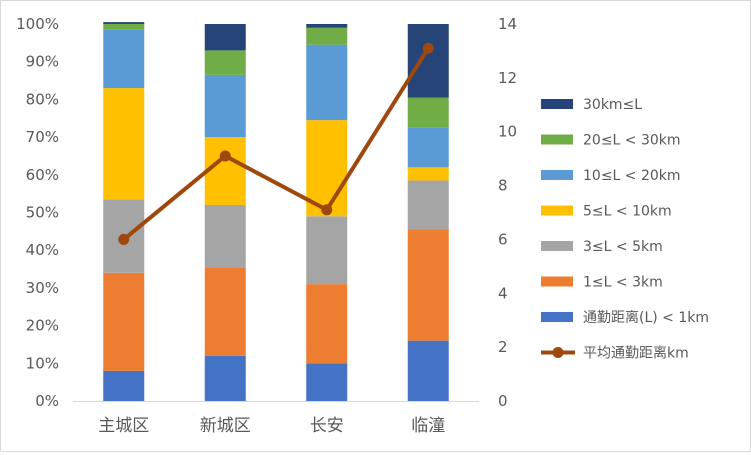 This screenshot has height=455, width=751. What do you see at coordinates (225, 426) in the screenshot?
I see `x-axis-category-label: 新城区` at bounding box center [225, 426].